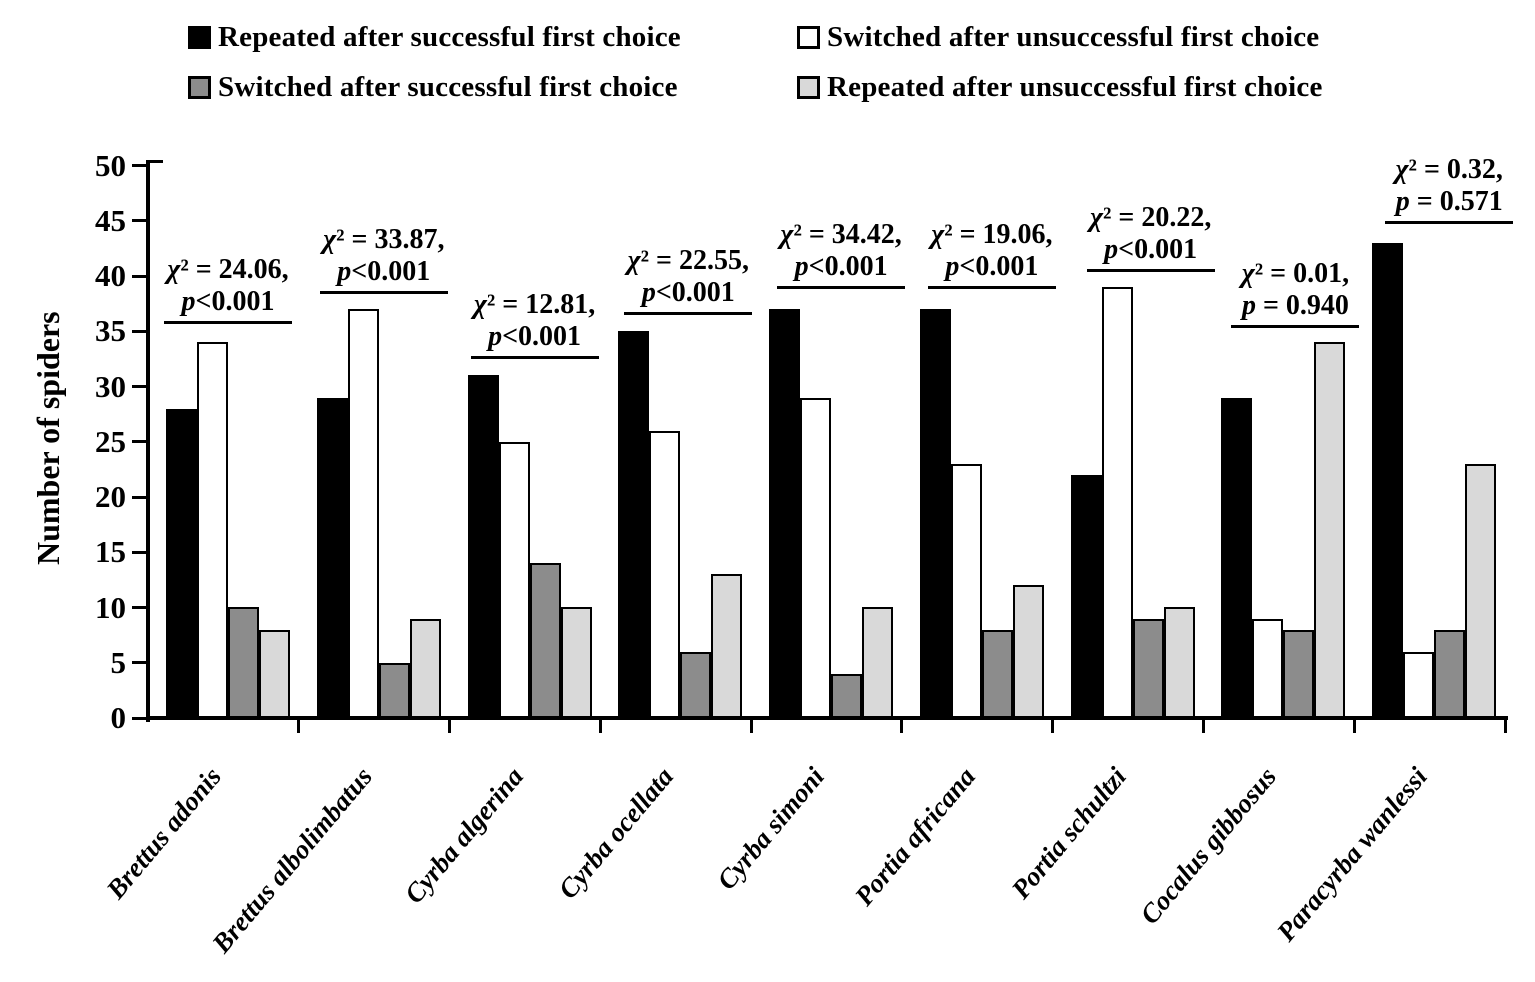  What do you see at coordinates (110, 275) in the screenshot?
I see `y-tick-label: 40` at bounding box center [110, 275].